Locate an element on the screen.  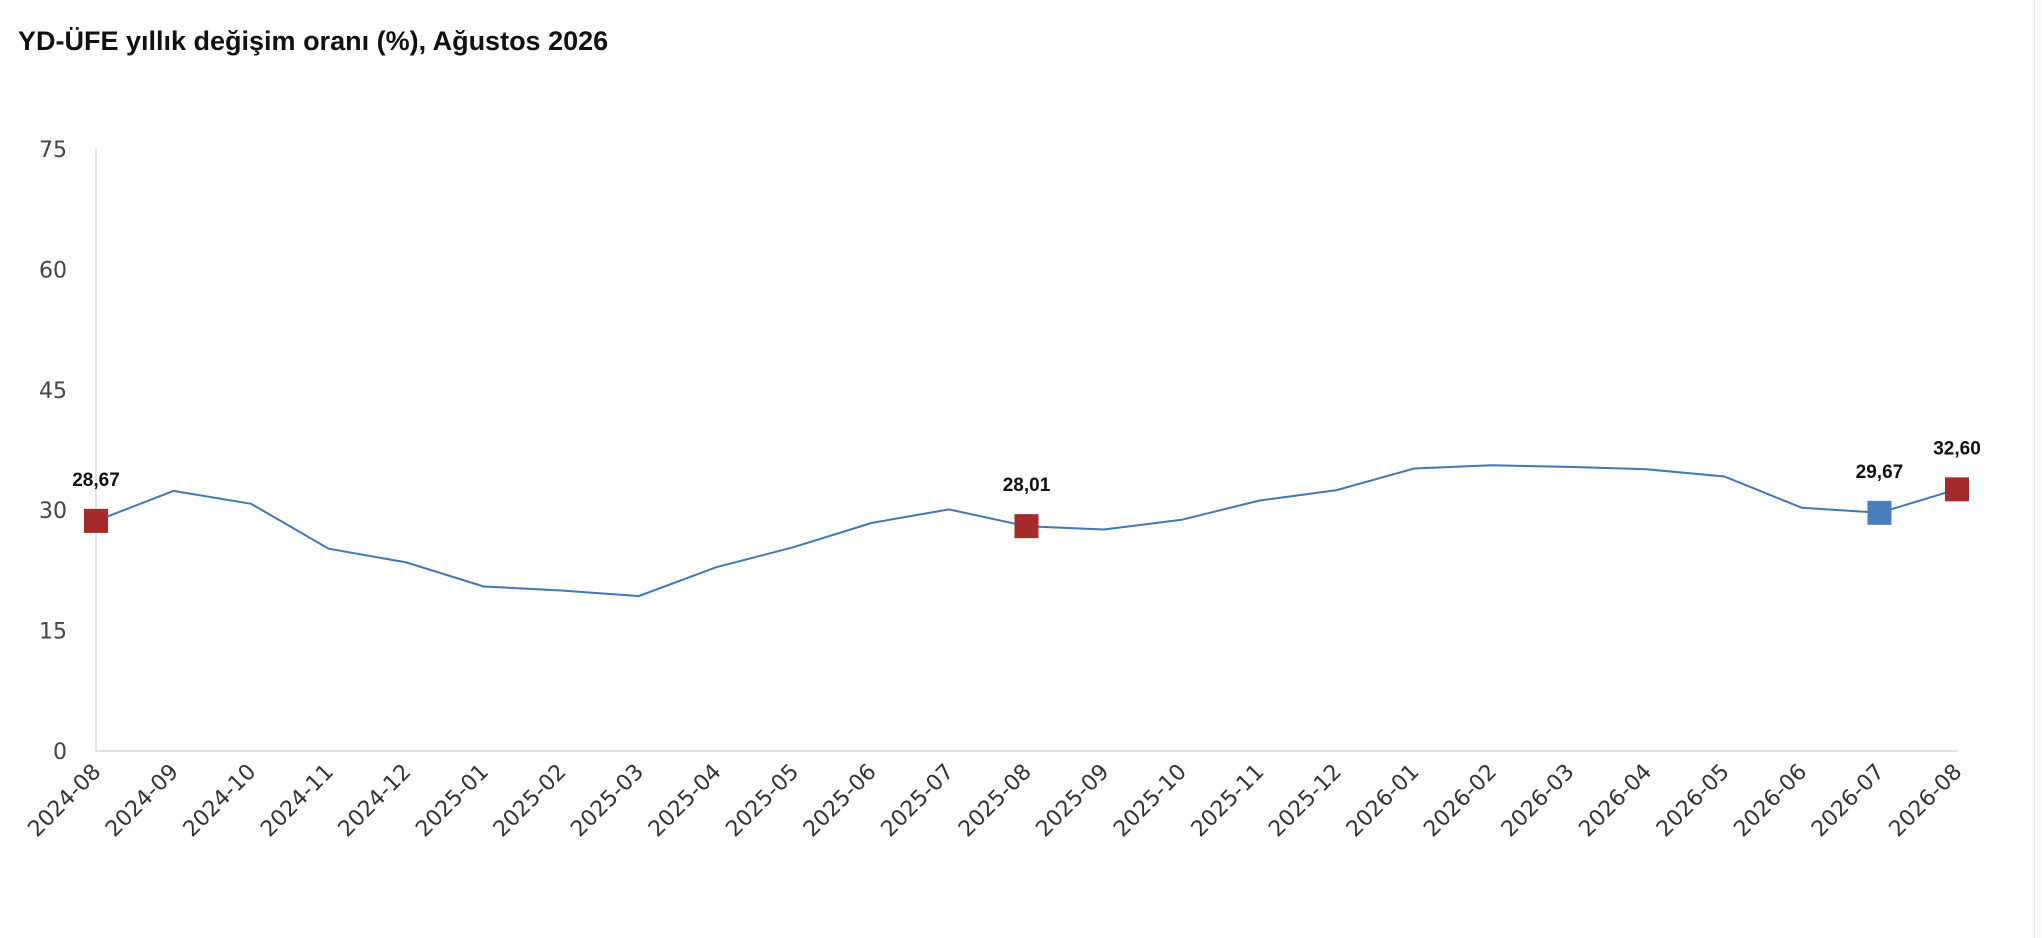
y-tick-label: 45 is located at coordinates (53, 391).